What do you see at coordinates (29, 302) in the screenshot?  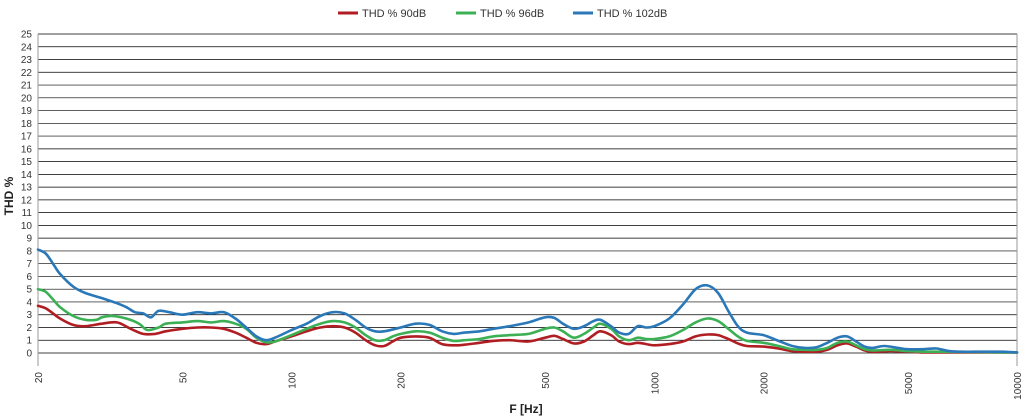 I see `y-tick-label: 4` at bounding box center [29, 302].